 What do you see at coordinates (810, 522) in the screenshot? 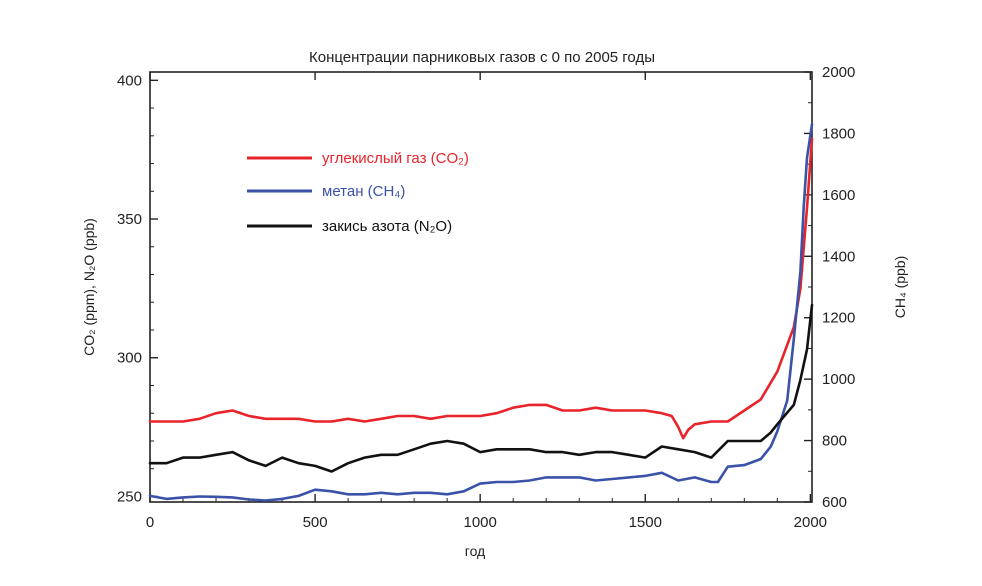
I see `x-tick-label: 2000` at bounding box center [810, 522].